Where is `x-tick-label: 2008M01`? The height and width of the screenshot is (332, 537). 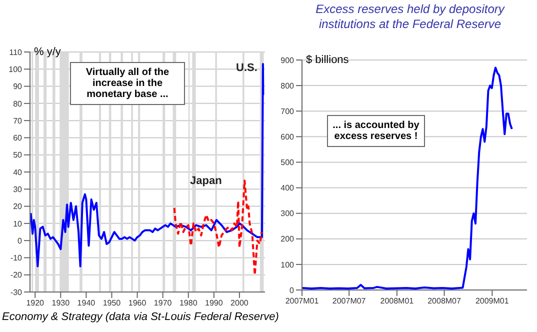
x-tick-label: 2008M01 is located at coordinates (397, 301).